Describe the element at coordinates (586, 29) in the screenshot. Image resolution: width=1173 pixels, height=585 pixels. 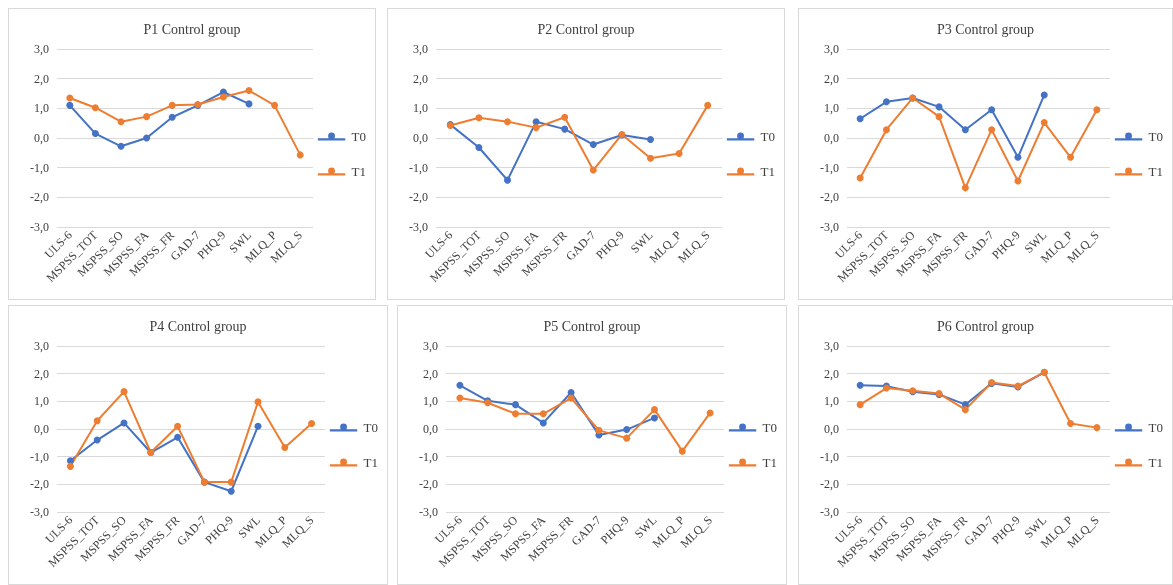
I see `chart-title: P2 Control group` at that location.